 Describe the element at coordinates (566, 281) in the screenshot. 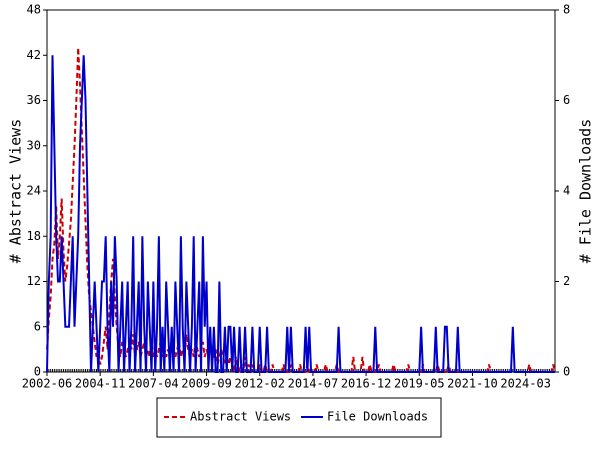

I see `y2-tick-label: 2` at that location.